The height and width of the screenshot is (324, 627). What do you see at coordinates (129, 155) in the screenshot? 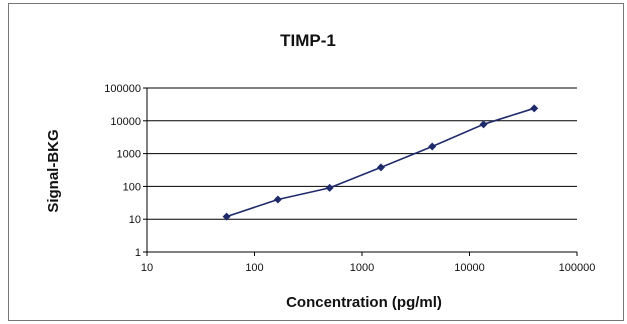
I see `y-tick-label: 1000` at bounding box center [129, 155].